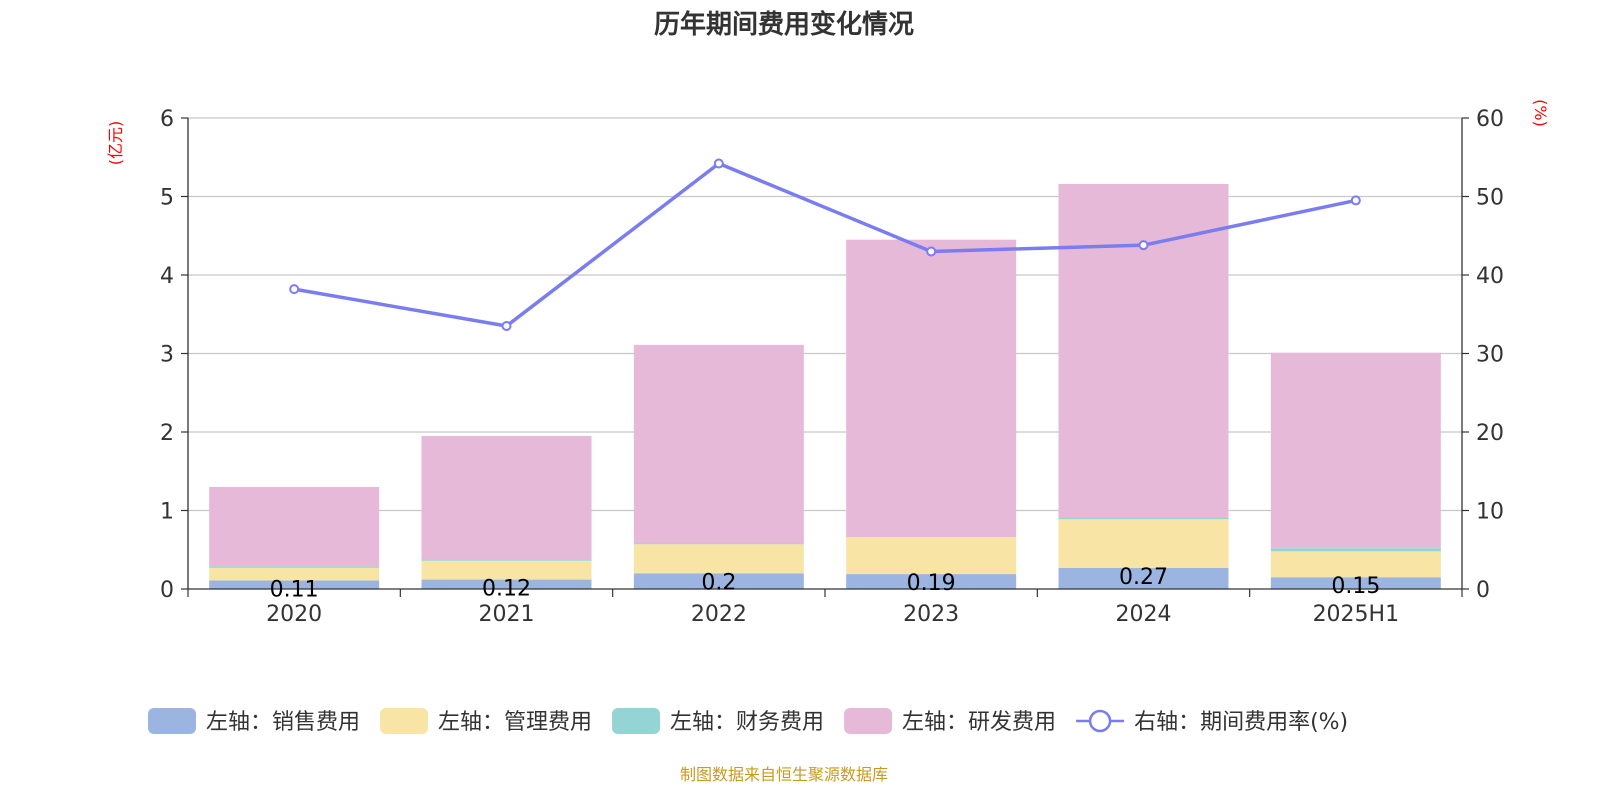 Image resolution: width=1600 pixels, height=800 pixels. I want to click on right-axis-tick-label: 30, so click(1490, 355).